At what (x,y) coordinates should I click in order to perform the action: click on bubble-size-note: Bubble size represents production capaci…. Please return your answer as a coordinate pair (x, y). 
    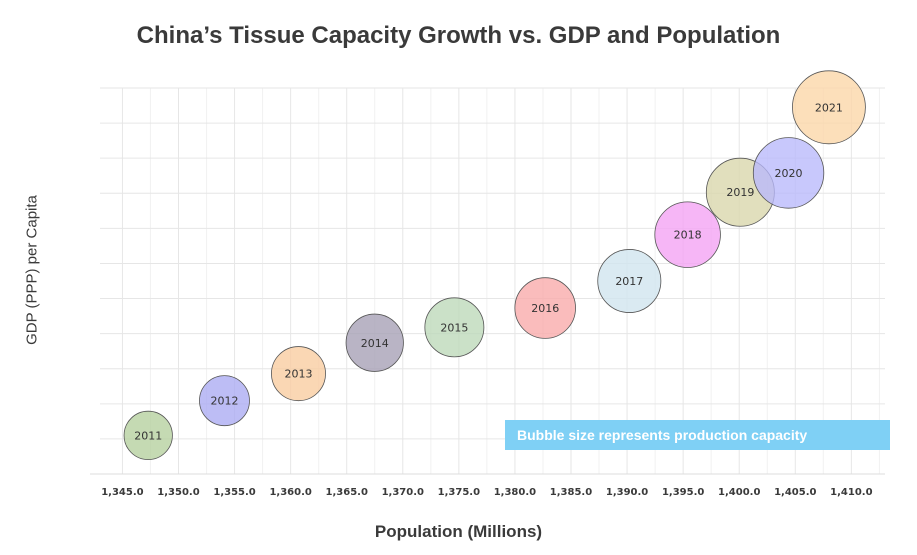
    Looking at the image, I should click on (697, 435).